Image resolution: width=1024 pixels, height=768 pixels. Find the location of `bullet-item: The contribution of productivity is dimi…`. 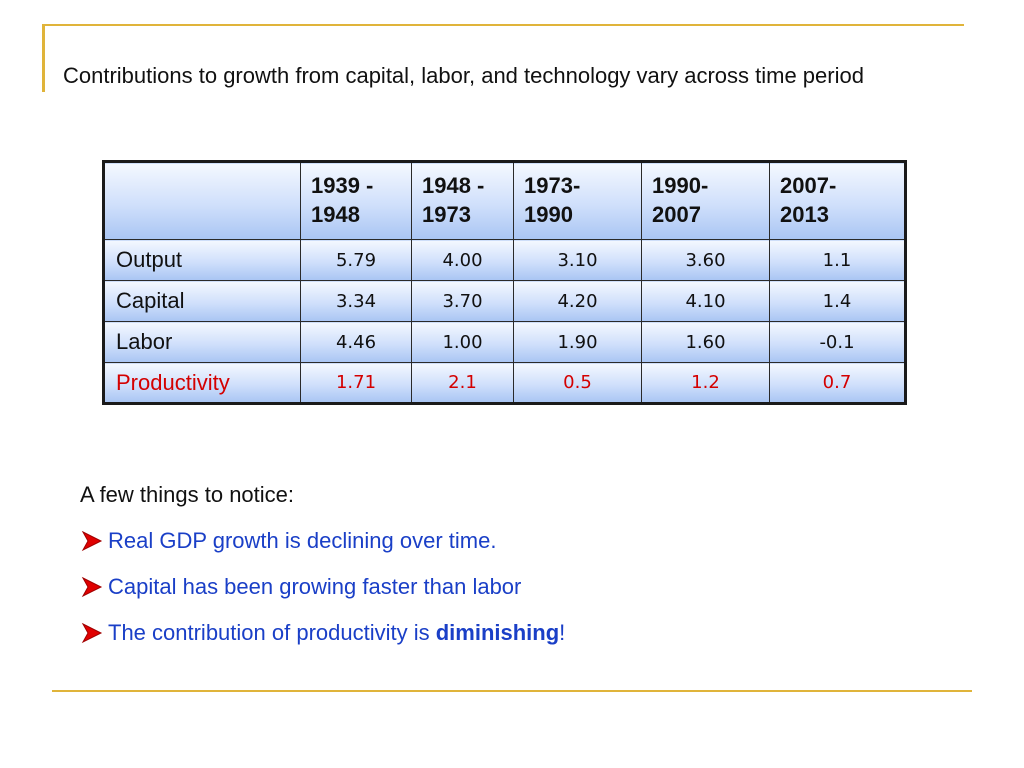

bullet-item: The contribution of productivity is dimi… is located at coordinates (322, 633).